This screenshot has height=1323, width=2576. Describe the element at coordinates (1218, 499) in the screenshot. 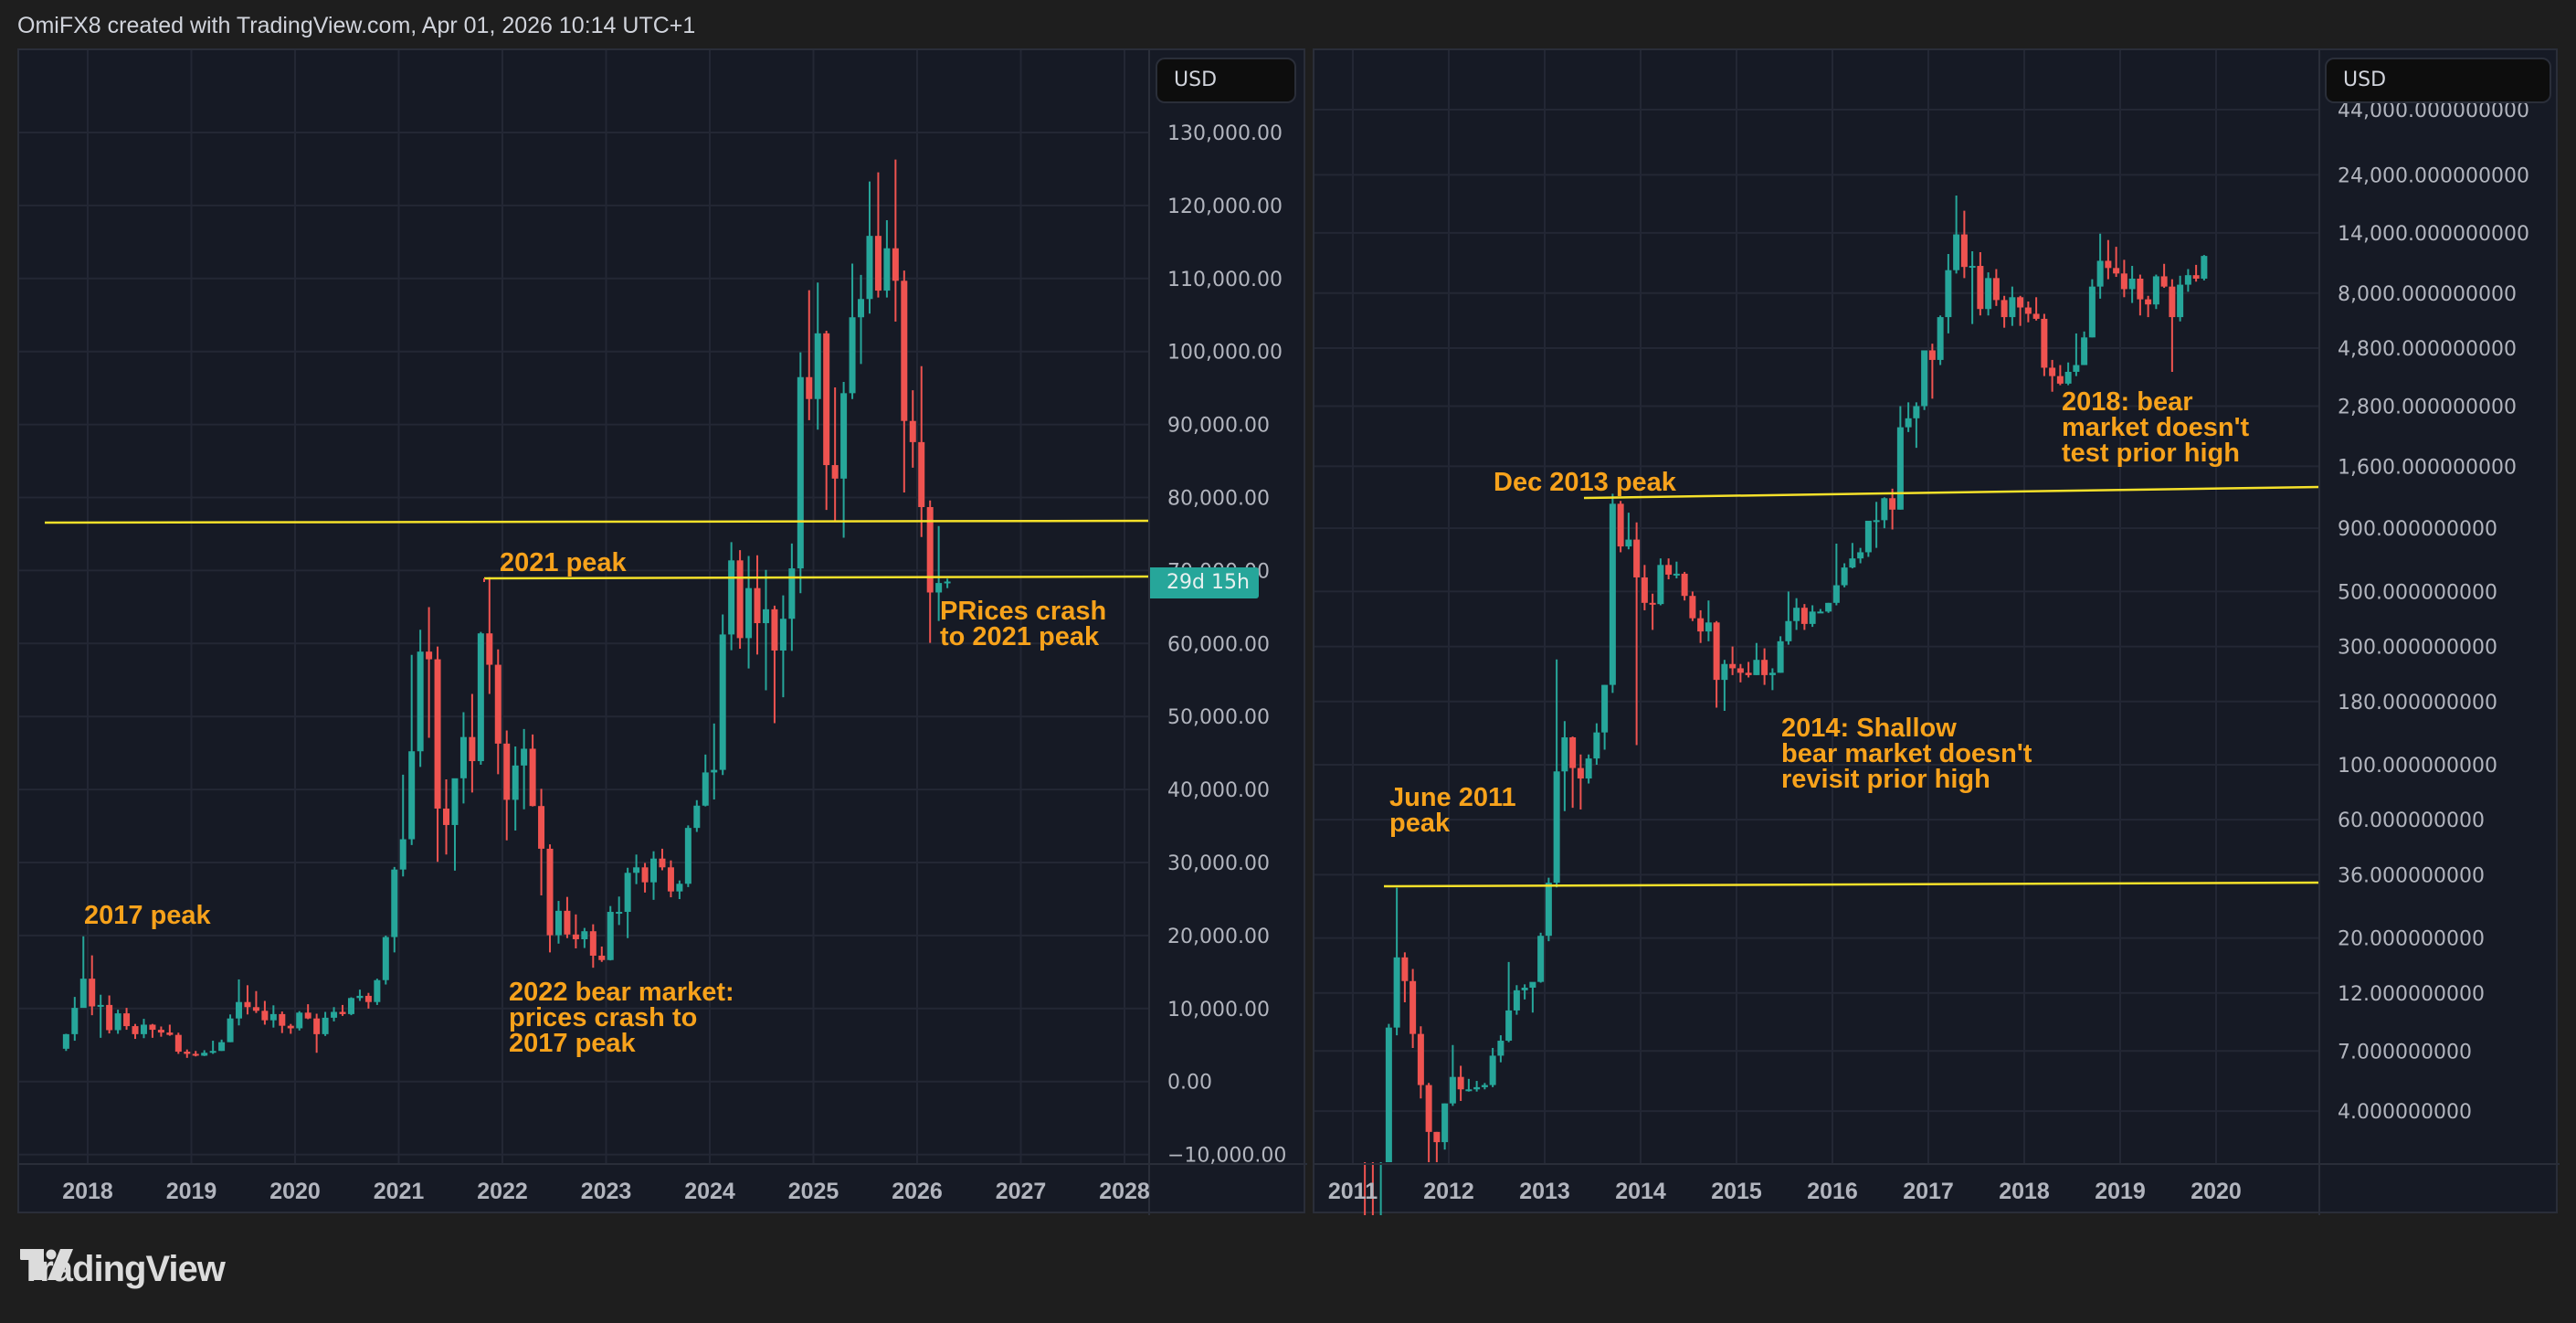

I see `price-label: 80,000.00` at that location.